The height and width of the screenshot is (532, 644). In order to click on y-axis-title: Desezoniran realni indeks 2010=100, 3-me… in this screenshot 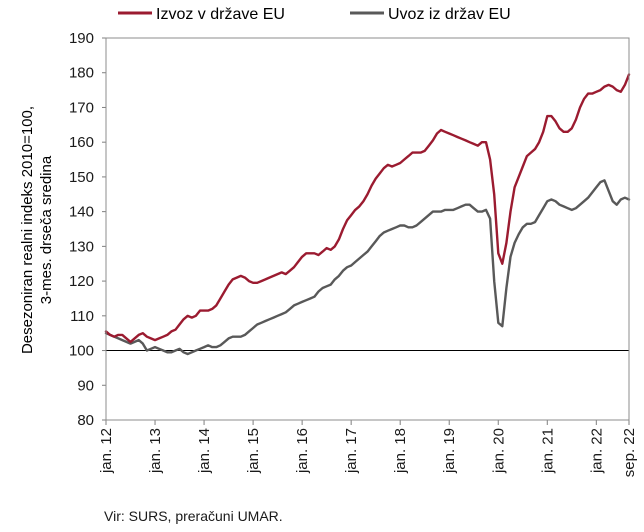, I will do `click(37, 230)`.